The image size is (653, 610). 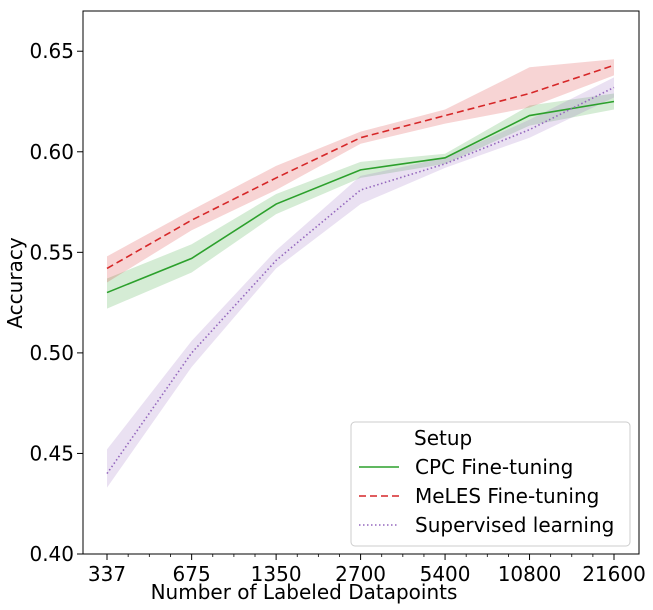 I want to click on legend-title: Setup, so click(x=443, y=438).